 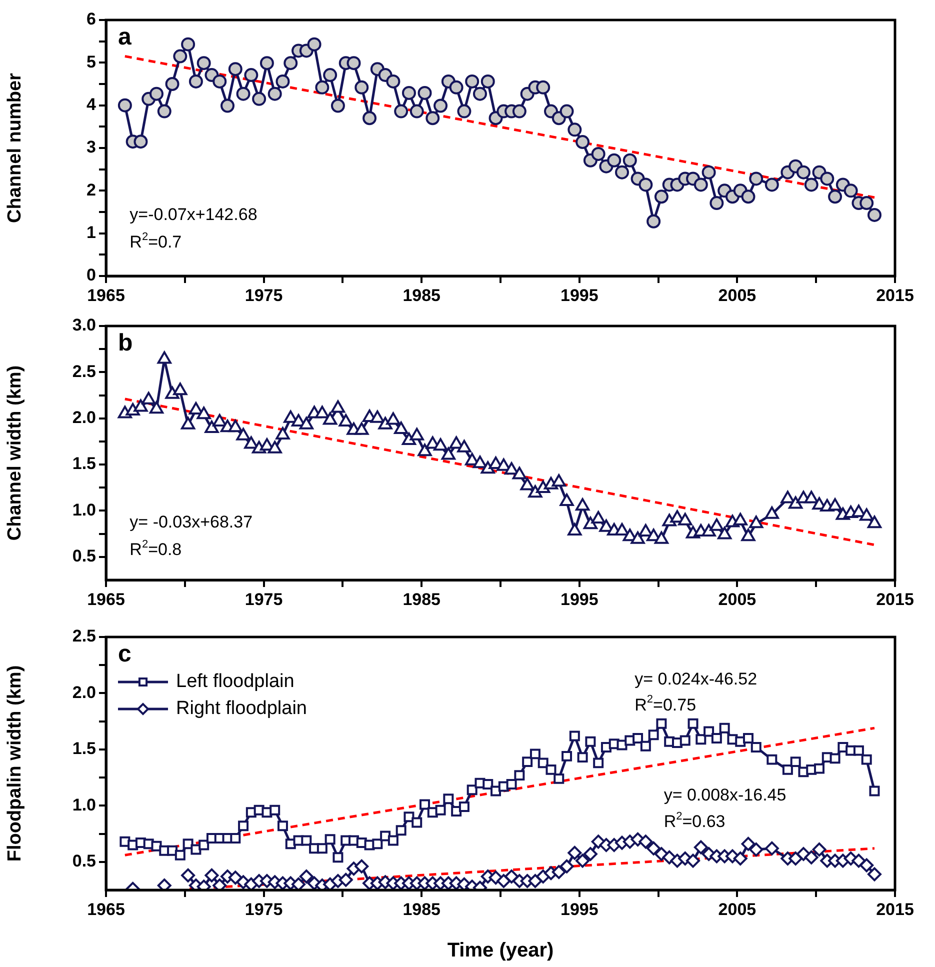 I want to click on y-tick-label: 1, so click(x=91, y=232).